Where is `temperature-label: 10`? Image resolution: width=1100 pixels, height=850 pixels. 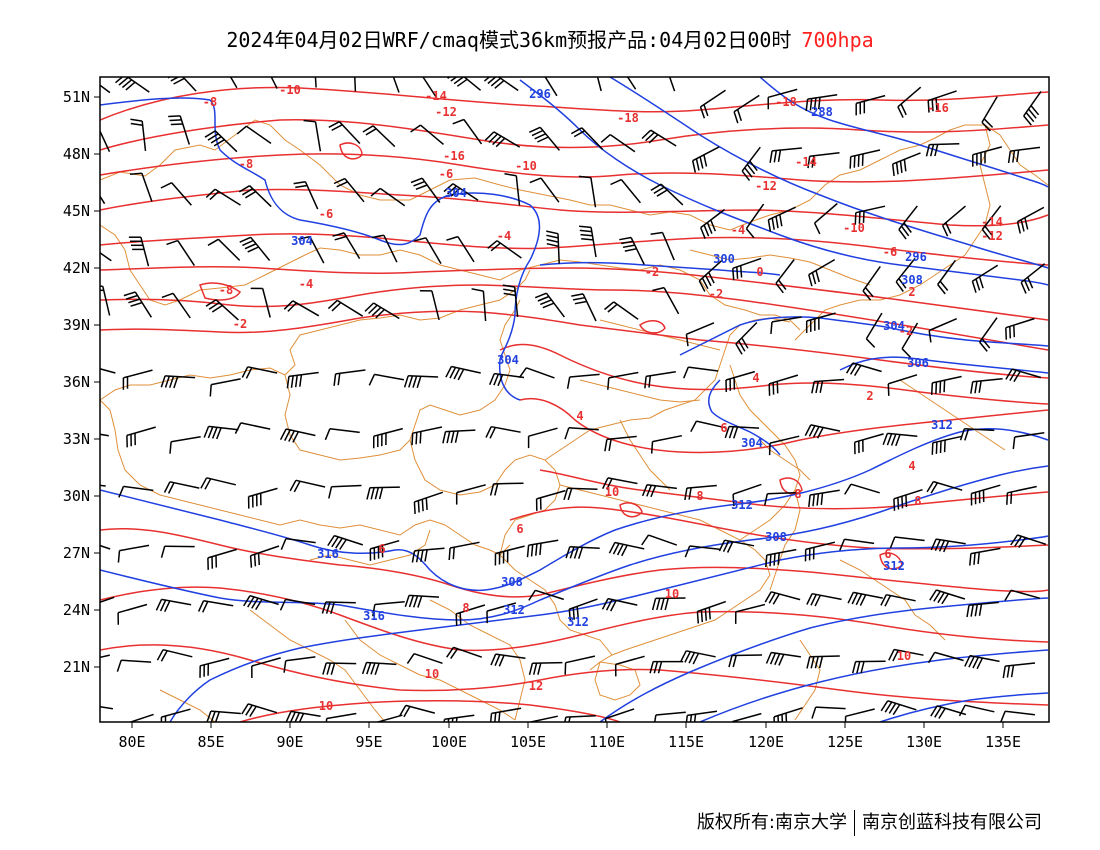
temperature-label: 10 is located at coordinates (904, 656).